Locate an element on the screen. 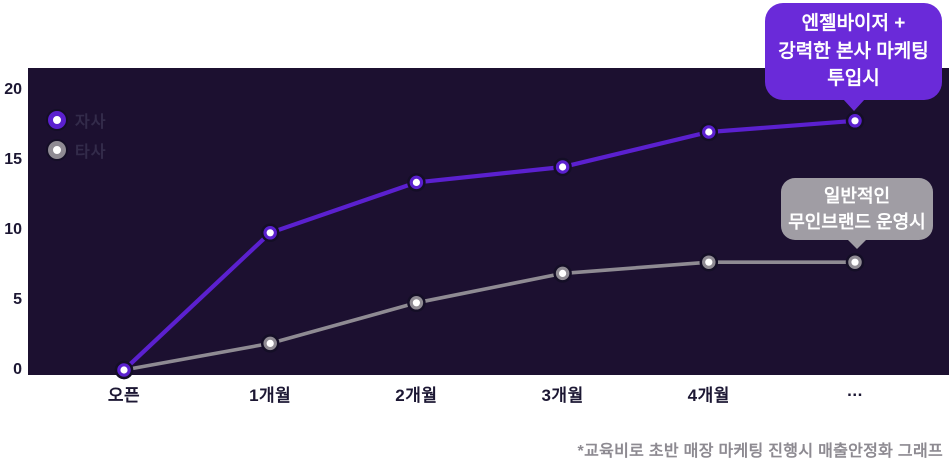  callout-secondary: 일반적인 무인브랜드 운영시 is located at coordinates (857, 213).